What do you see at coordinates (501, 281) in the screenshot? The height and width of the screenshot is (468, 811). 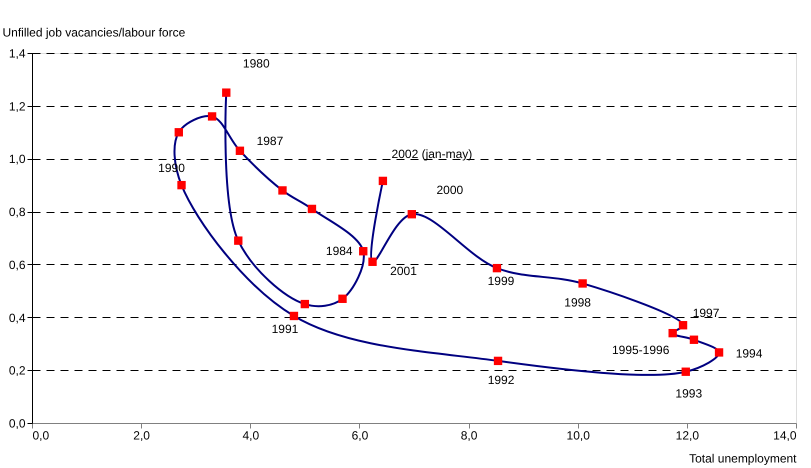 I see `annotation: 1999` at bounding box center [501, 281].